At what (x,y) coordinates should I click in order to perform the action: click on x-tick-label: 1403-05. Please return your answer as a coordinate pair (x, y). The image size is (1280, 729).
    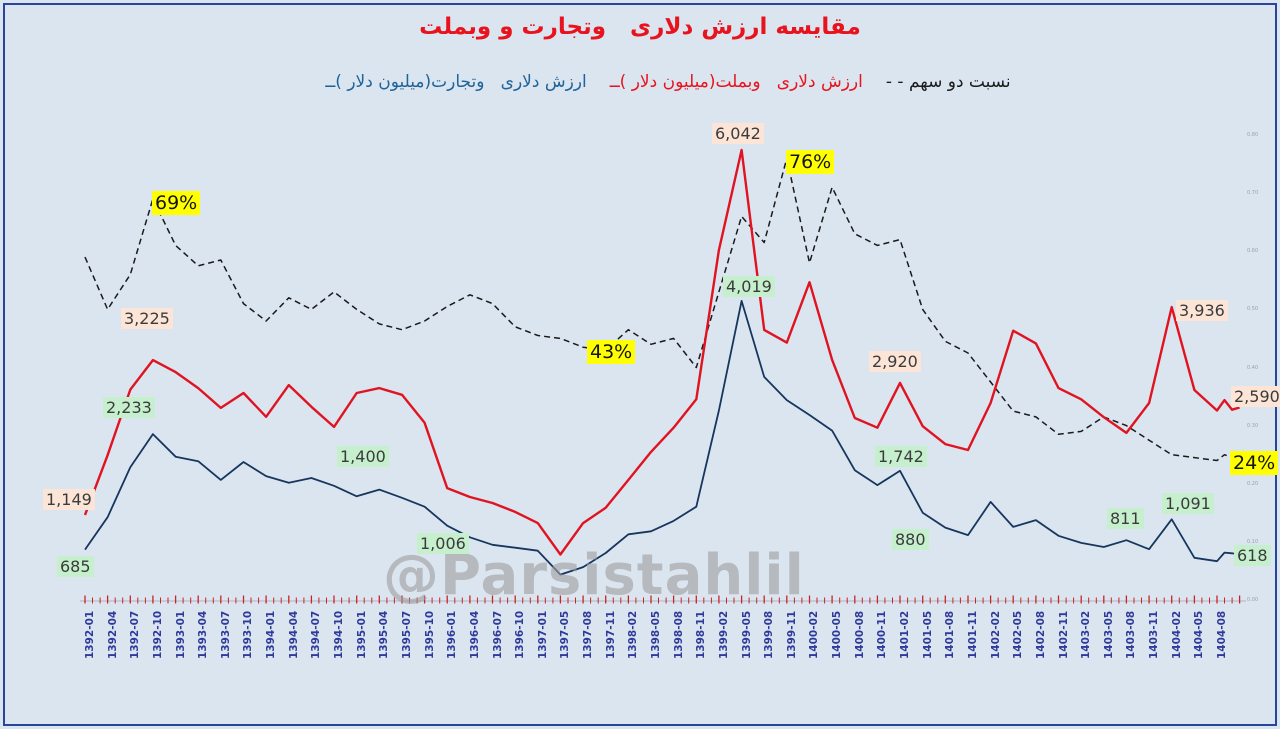
    Looking at the image, I should click on (1108, 634).